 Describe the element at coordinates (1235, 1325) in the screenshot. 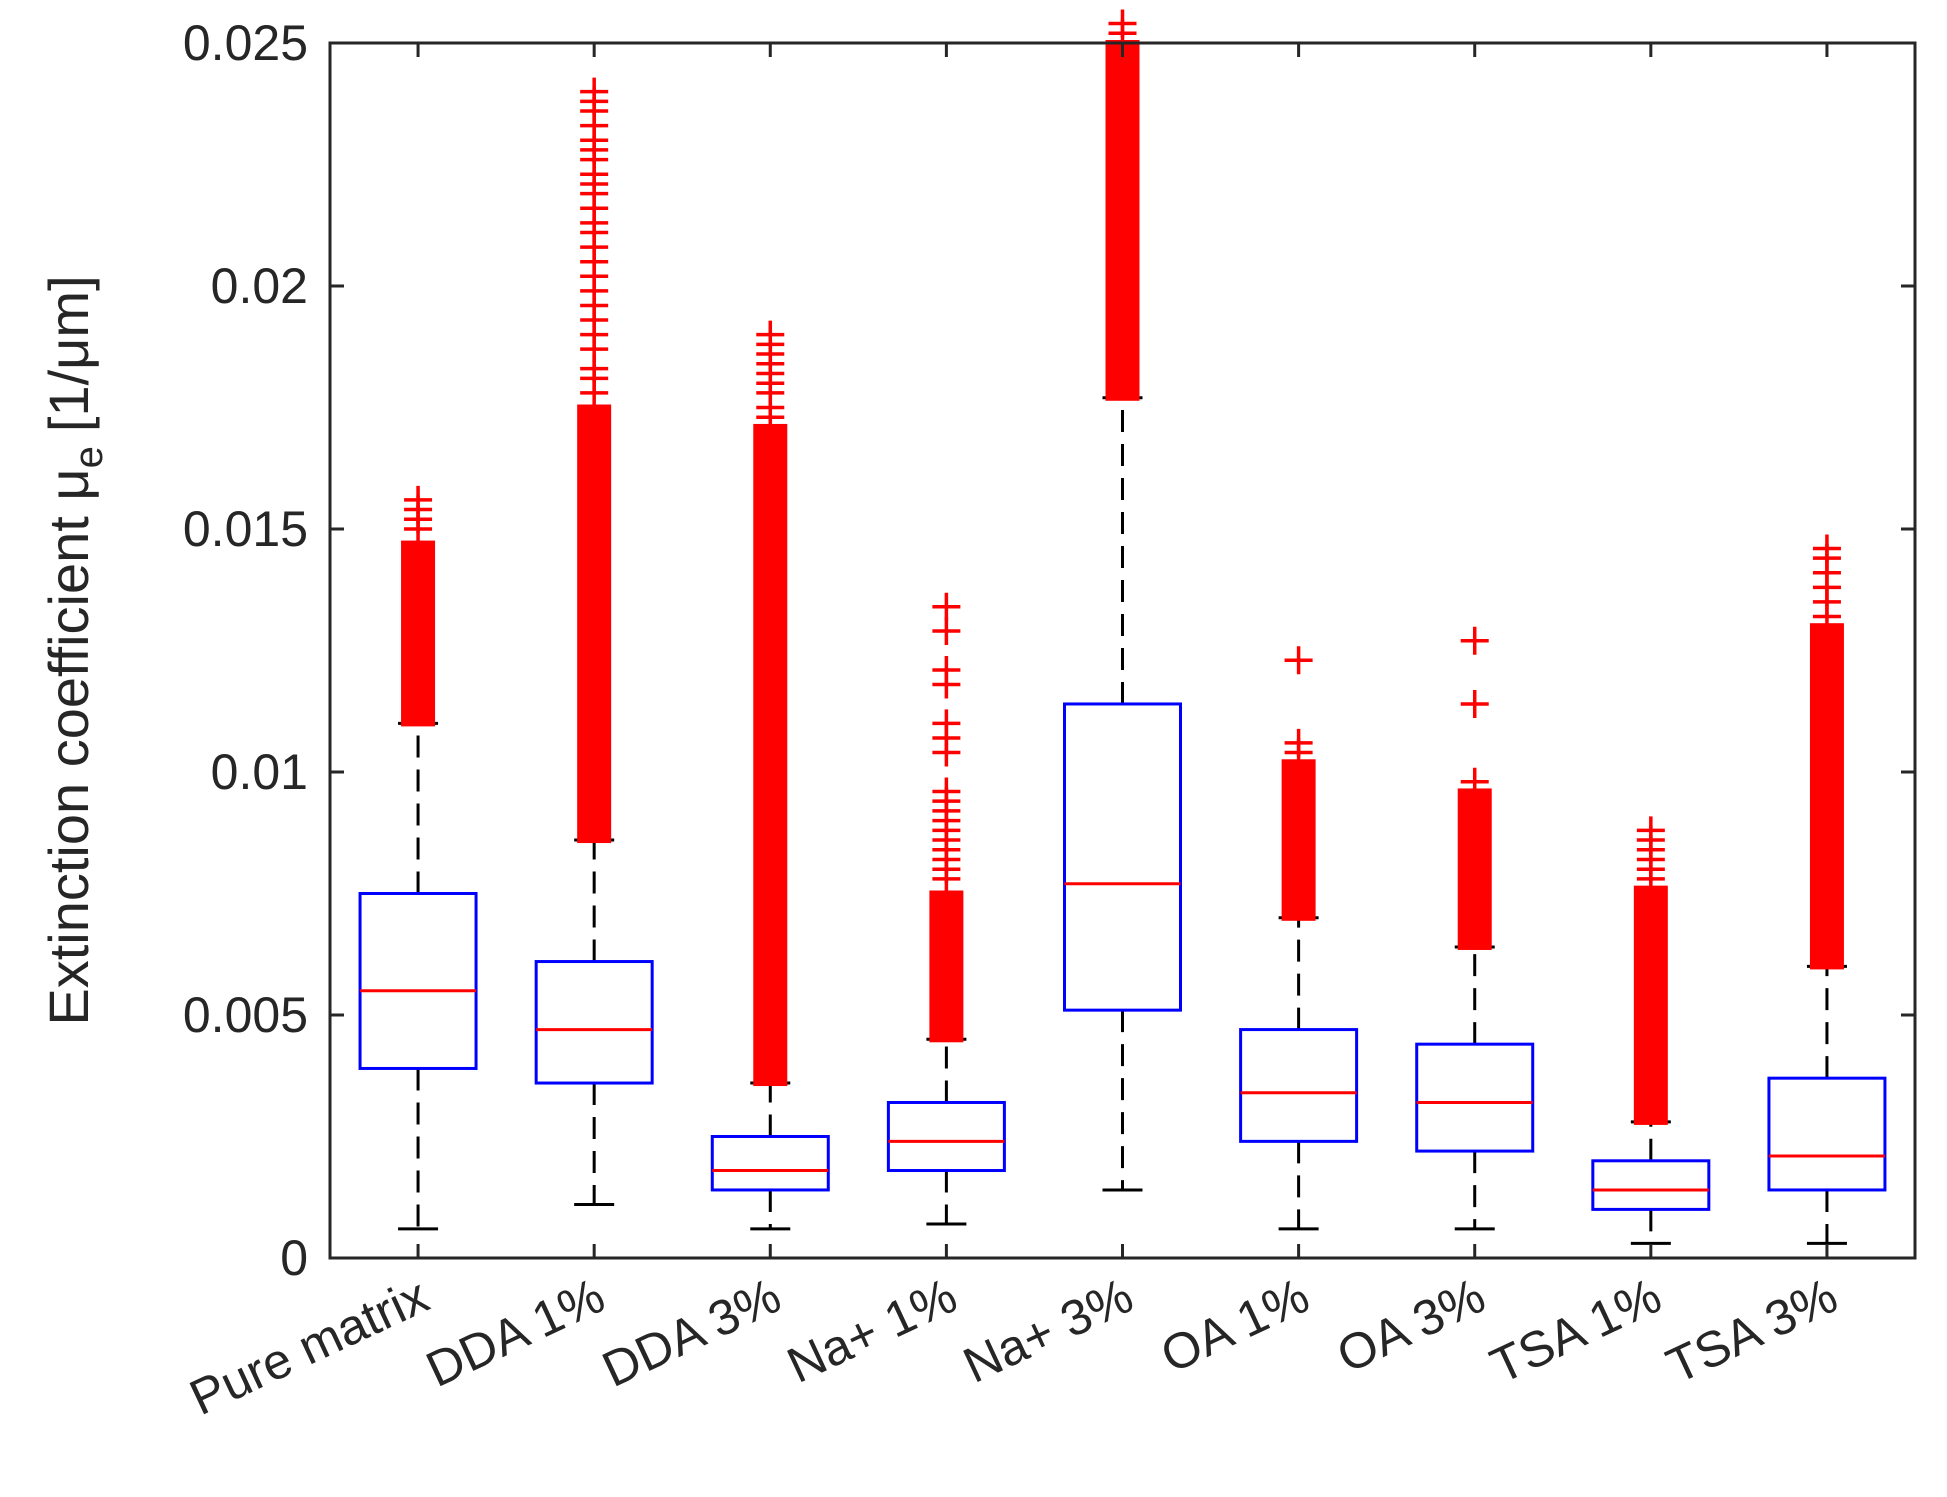

I see `x-category-label: OA 1%` at that location.